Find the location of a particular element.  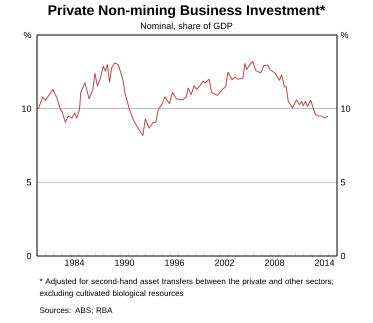

x-tick-label: 2002 is located at coordinates (224, 263).